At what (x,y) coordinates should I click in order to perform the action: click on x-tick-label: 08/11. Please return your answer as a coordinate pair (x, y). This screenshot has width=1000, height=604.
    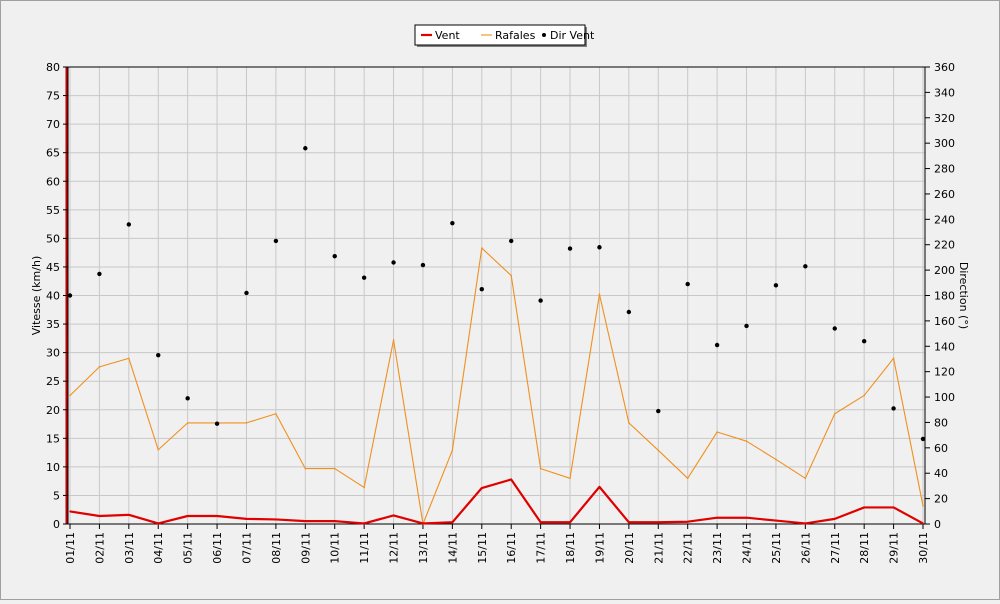
    Looking at the image, I should click on (276, 548).